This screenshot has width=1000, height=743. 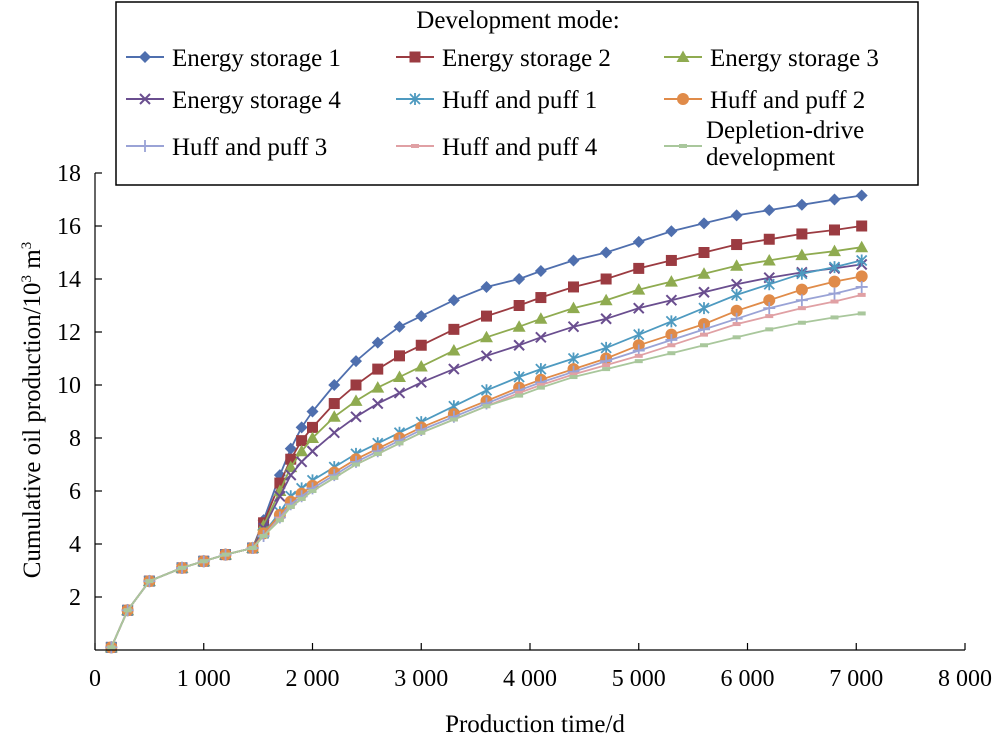 What do you see at coordinates (204, 679) in the screenshot?
I see `x-tick-label: 1 000` at bounding box center [204, 679].